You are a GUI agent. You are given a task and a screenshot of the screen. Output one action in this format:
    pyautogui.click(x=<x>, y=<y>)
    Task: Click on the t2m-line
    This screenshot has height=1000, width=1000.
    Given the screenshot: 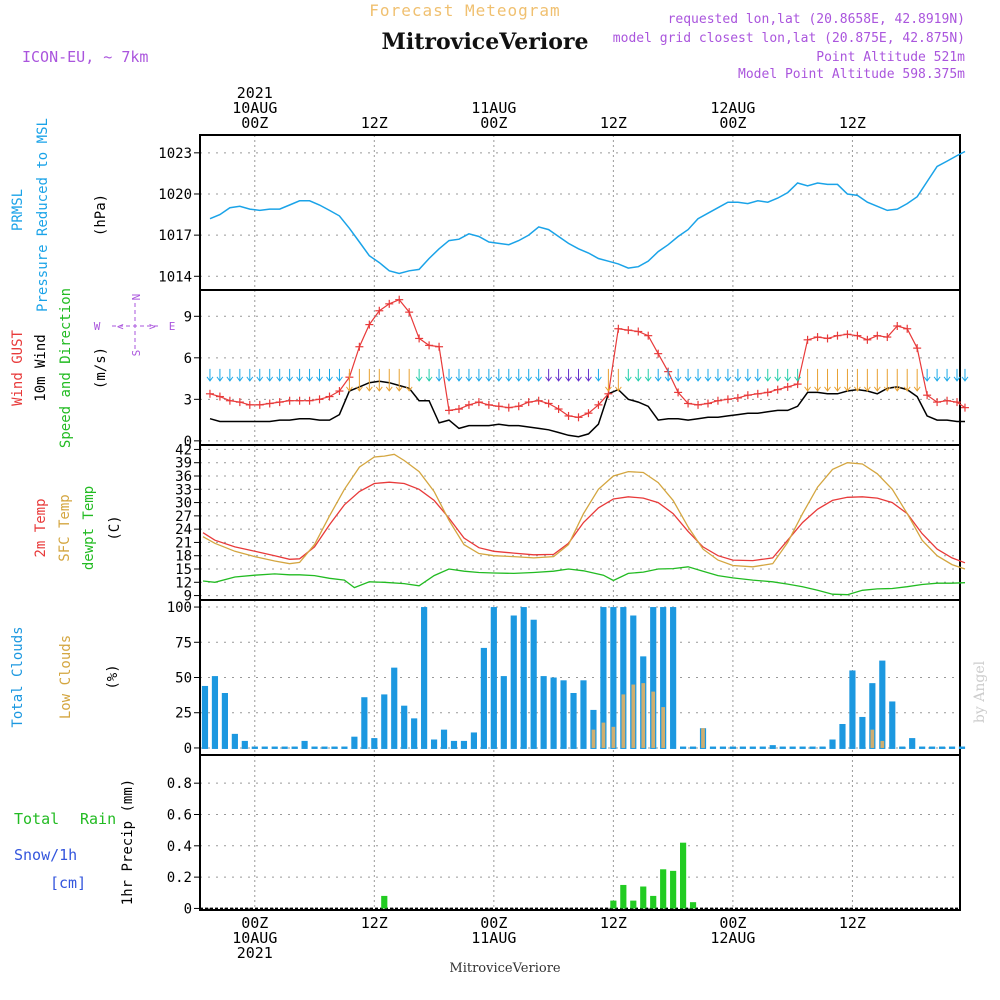 What is the action you would take?
    pyautogui.click(x=584, y=522)
    